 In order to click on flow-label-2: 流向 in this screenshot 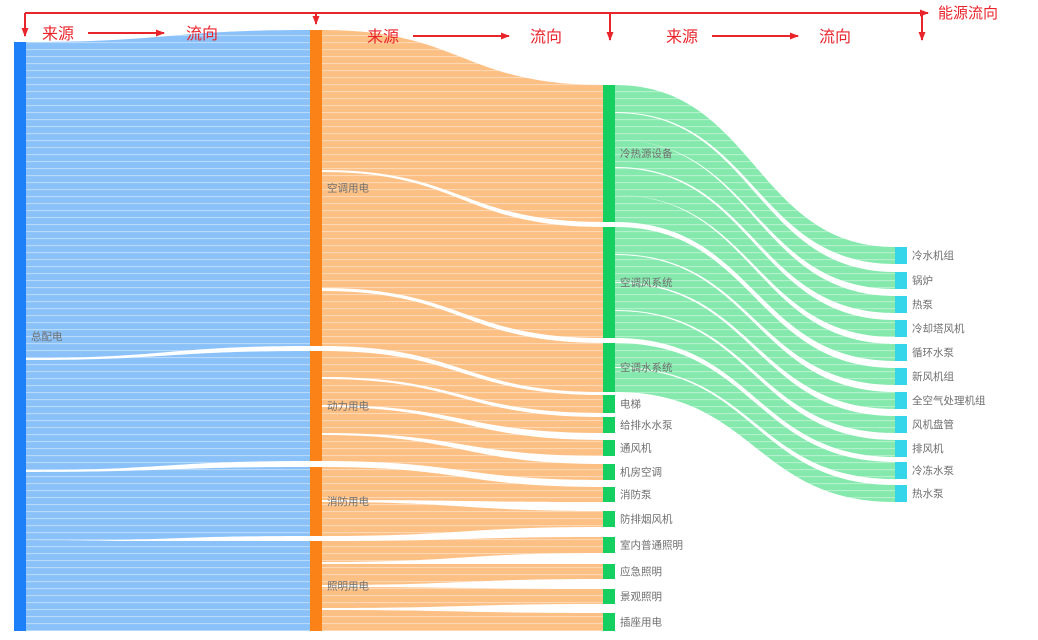, I will do `click(546, 37)`.